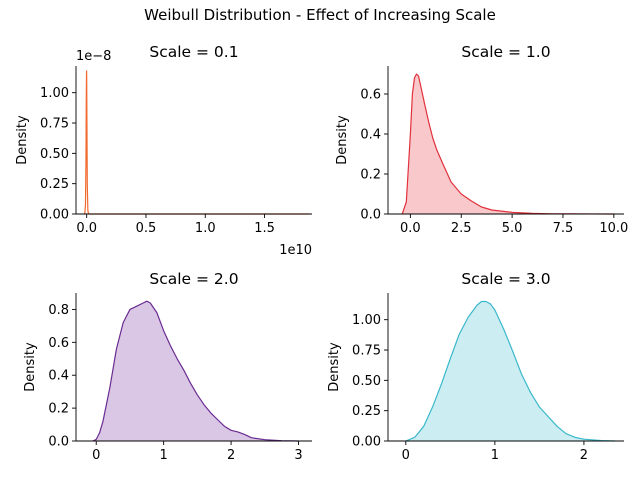 This screenshot has height=480, width=640. I want to click on x-tick-label: 10.0, so click(613, 228).